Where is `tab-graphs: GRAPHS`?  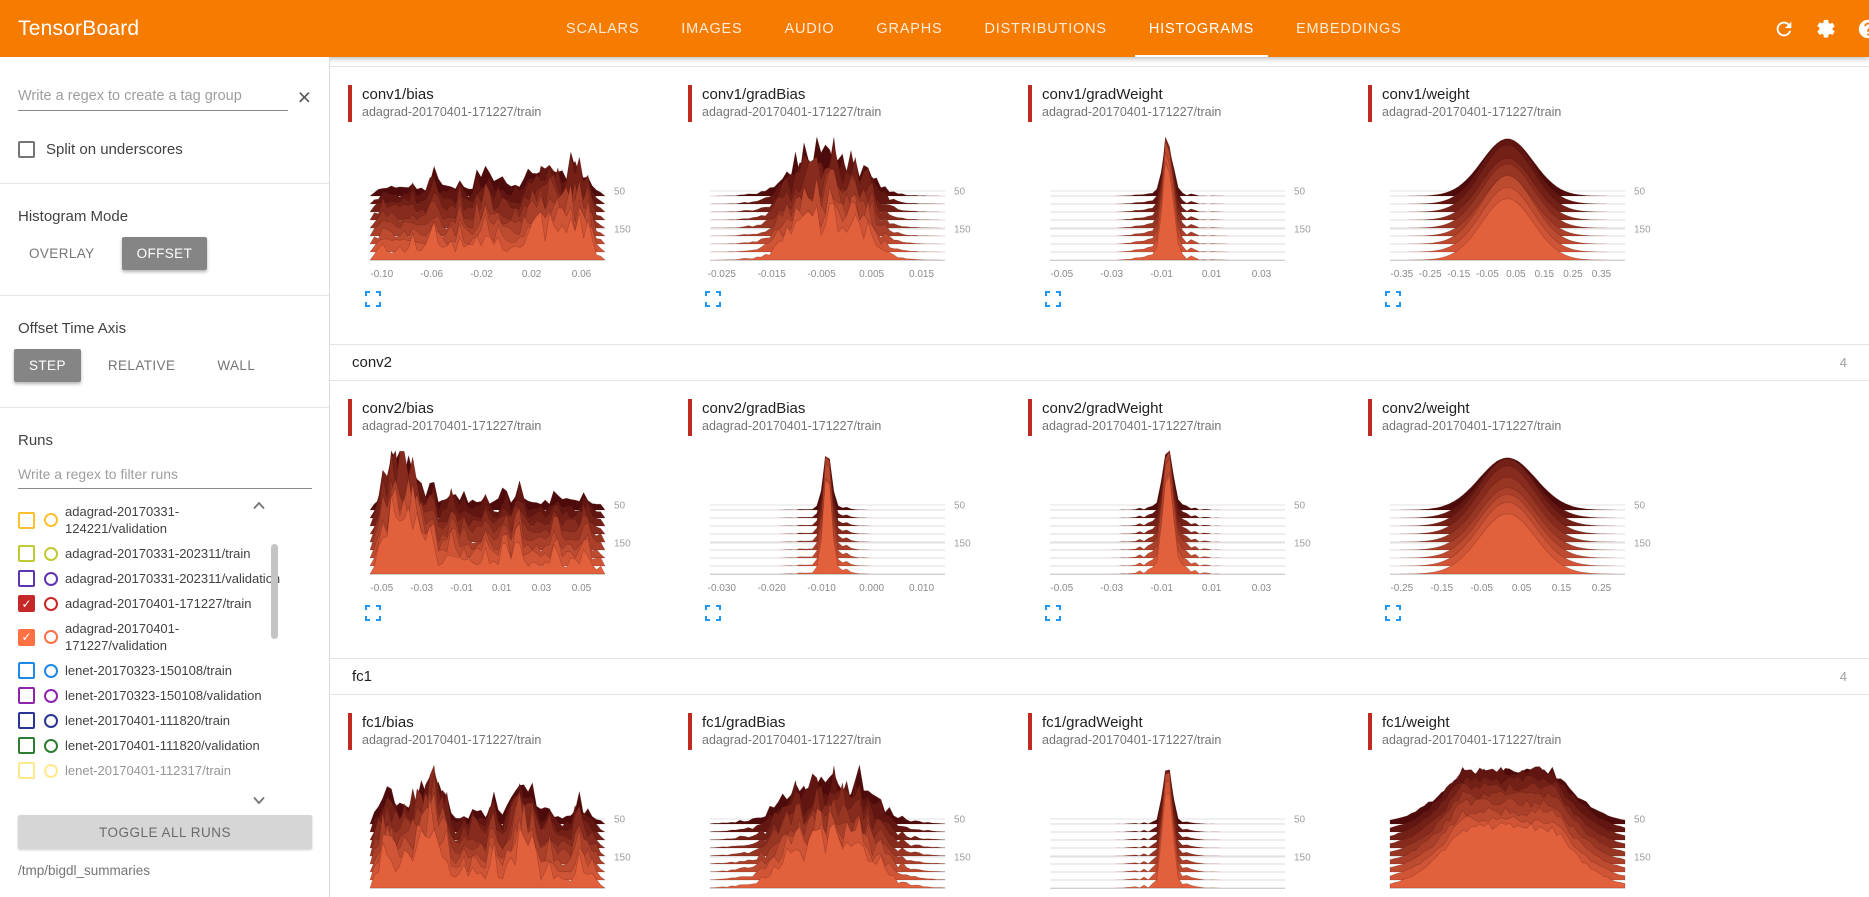
tab-graphs: GRAPHS is located at coordinates (909, 28).